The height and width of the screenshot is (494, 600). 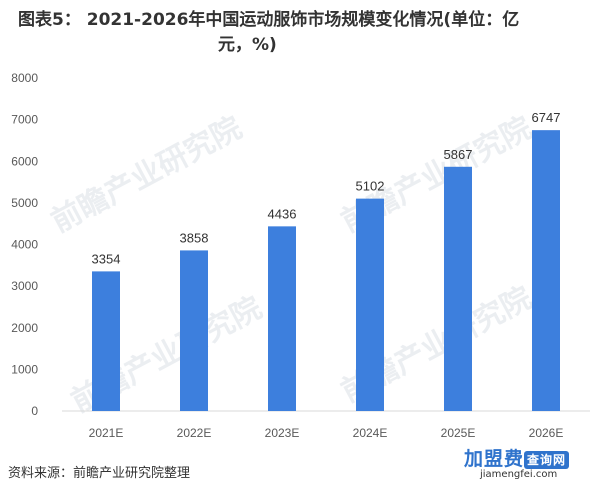 I want to click on y-tick-label: 4000, so click(x=24, y=245).